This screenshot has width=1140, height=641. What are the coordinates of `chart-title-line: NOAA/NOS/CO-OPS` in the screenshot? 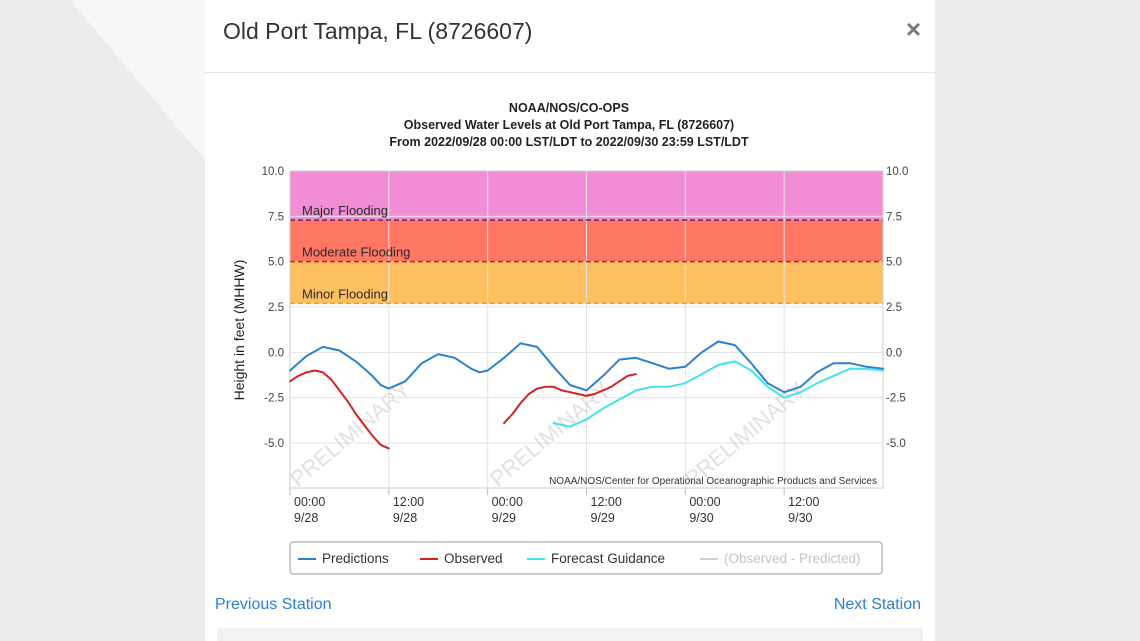 It's located at (569, 108).